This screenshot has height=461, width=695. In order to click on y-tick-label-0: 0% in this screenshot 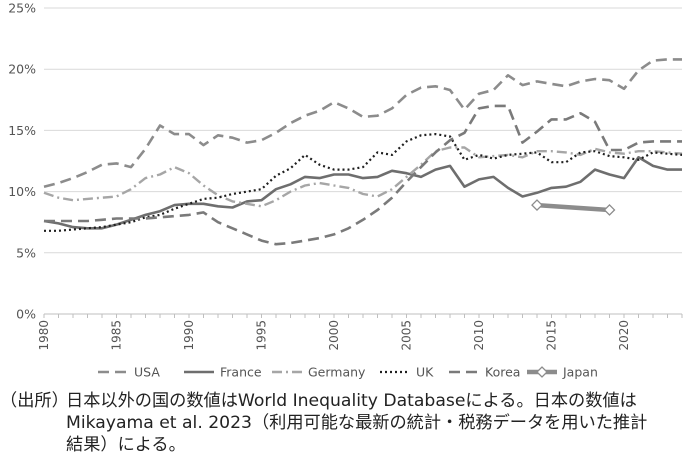, I will do `click(26, 314)`.